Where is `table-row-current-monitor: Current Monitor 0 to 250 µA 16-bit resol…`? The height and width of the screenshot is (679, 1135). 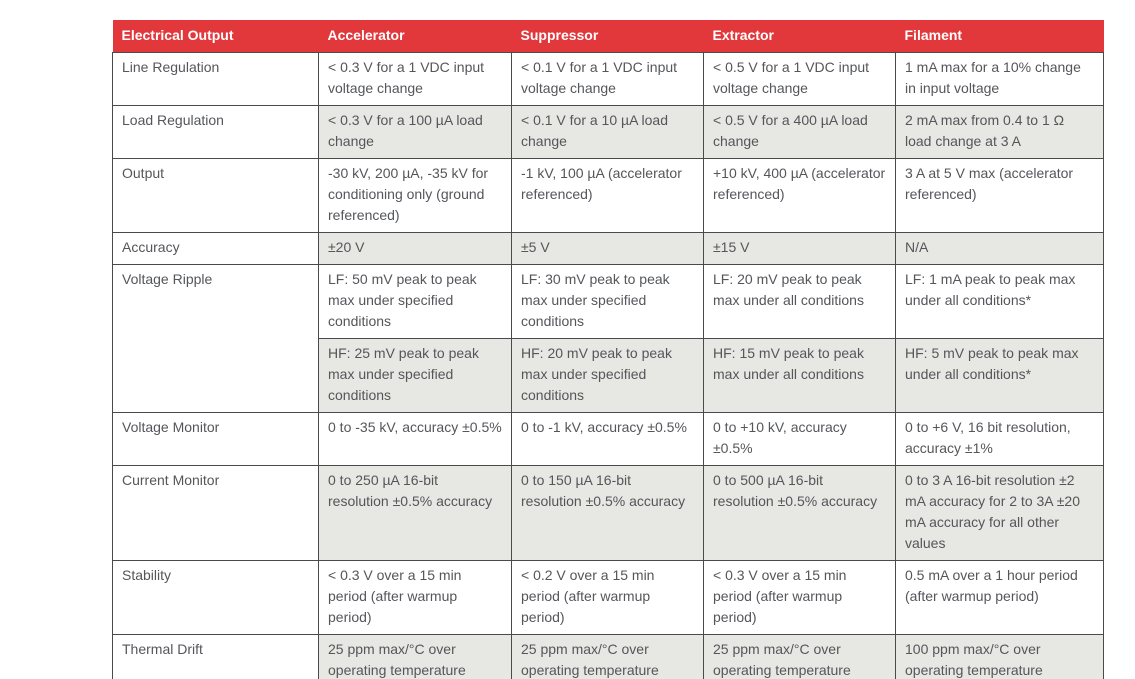 table-row-current-monitor: Current Monitor 0 to 250 µA 16-bit resol… is located at coordinates (608, 513).